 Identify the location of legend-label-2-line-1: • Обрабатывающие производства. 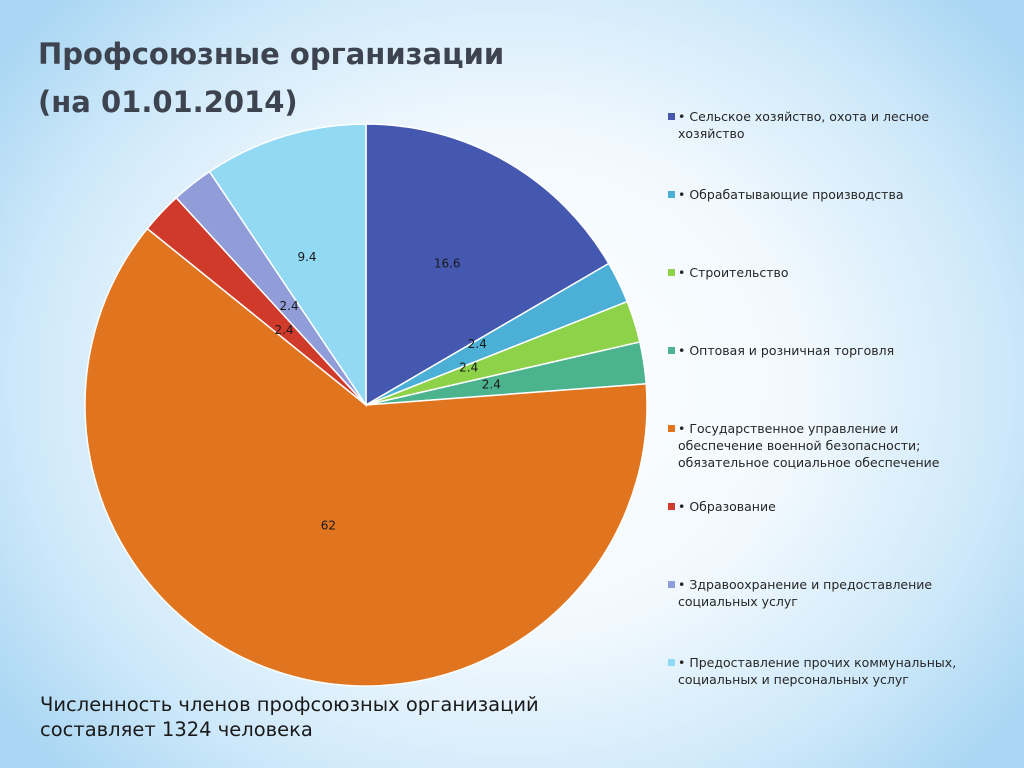
(791, 194).